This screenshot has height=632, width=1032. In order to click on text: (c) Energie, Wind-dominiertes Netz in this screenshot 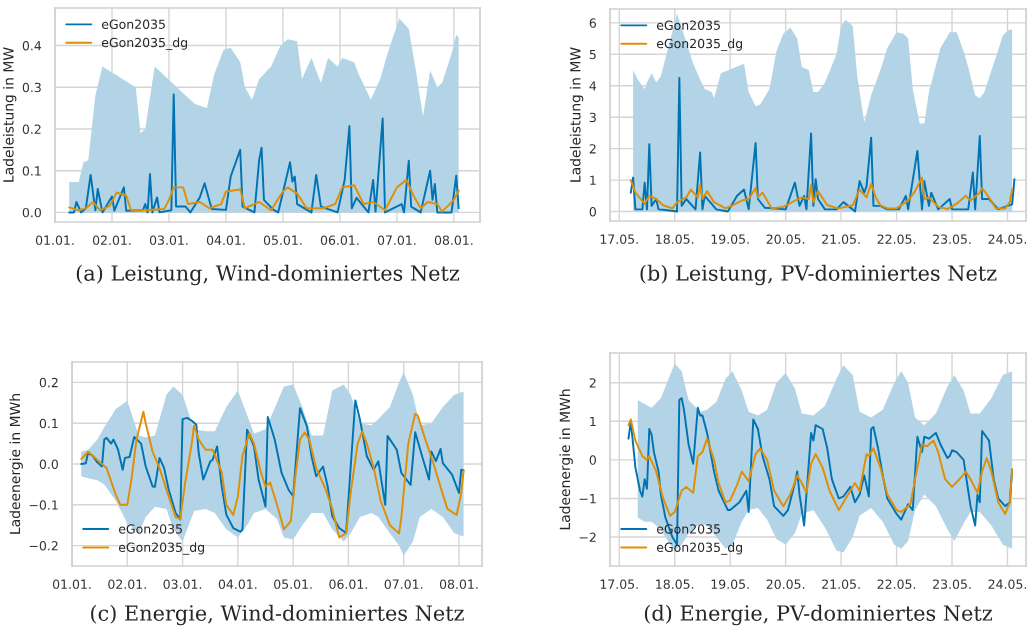, I will do `click(277, 615)`.